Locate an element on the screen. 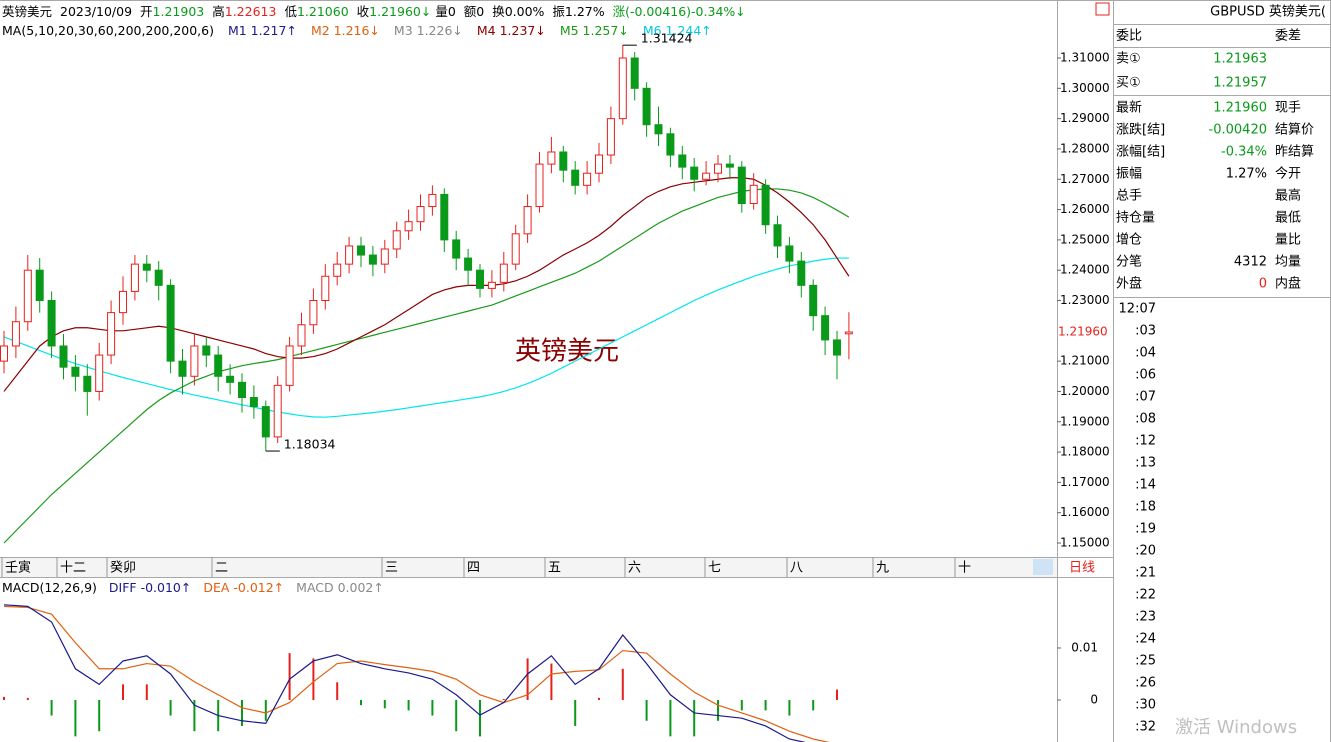 This screenshot has width=1331, height=742. quote-label: 委差 is located at coordinates (1288, 36).